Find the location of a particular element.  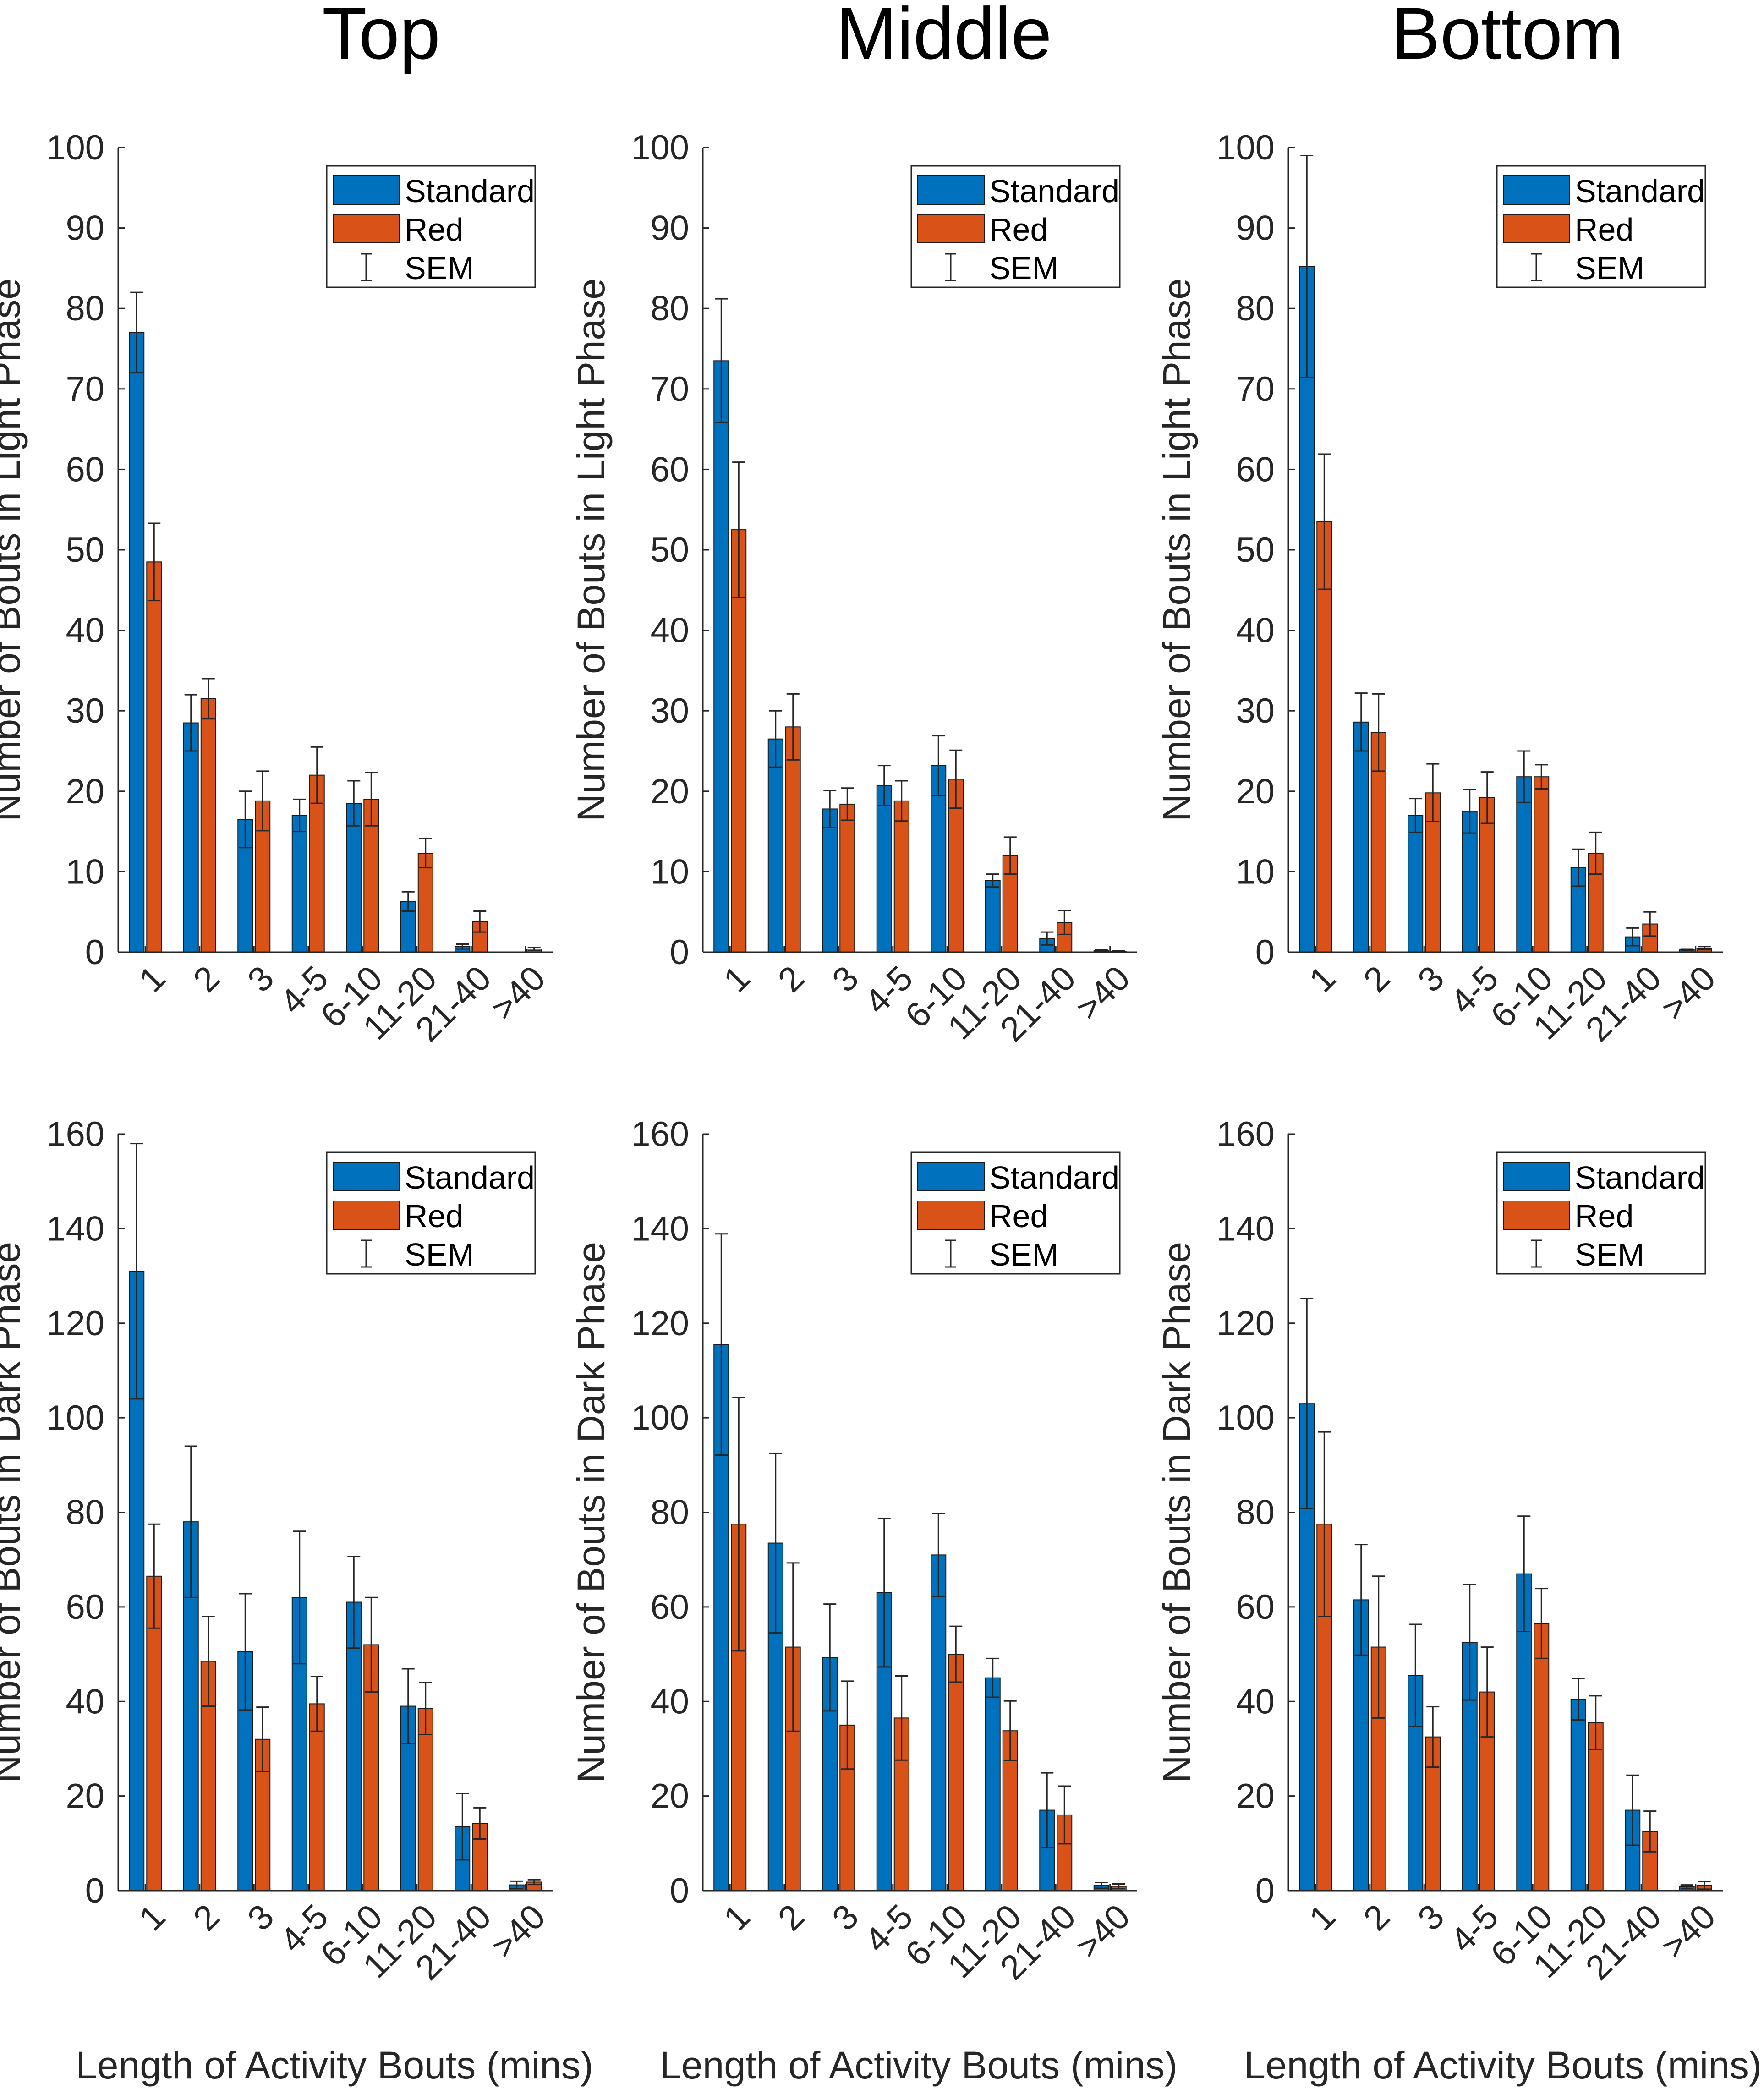

column-title-2: Bottom is located at coordinates (1507, 37).